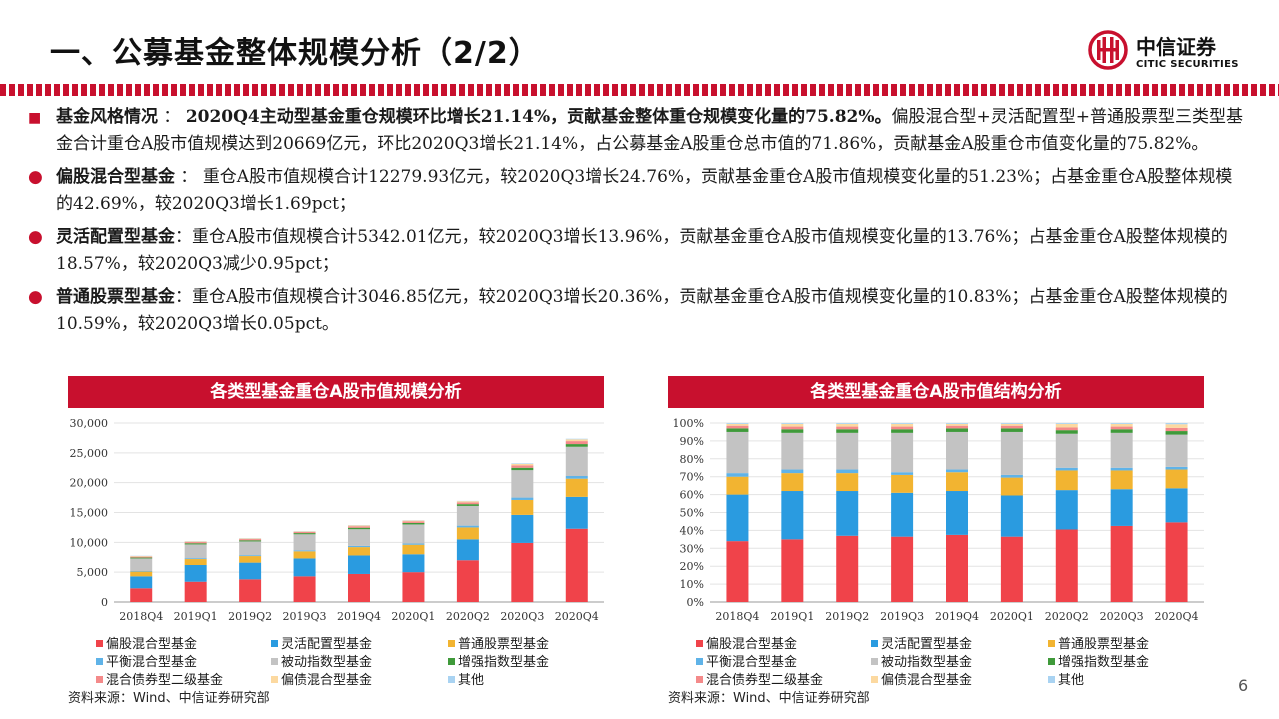  What do you see at coordinates (765, 680) in the screenshot?
I see `legend-label: 混合债券型二级基金` at bounding box center [765, 680].